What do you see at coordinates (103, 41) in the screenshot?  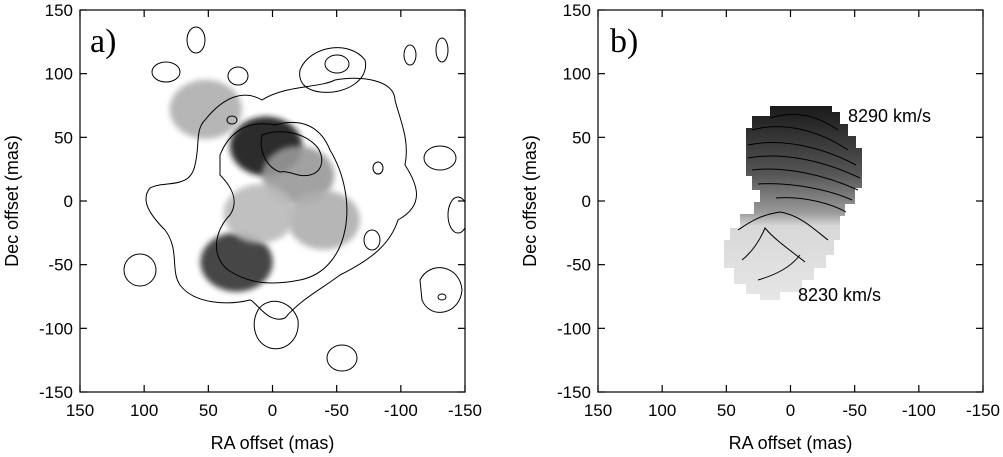 I see `panel-a-letter: a)` at bounding box center [103, 41].